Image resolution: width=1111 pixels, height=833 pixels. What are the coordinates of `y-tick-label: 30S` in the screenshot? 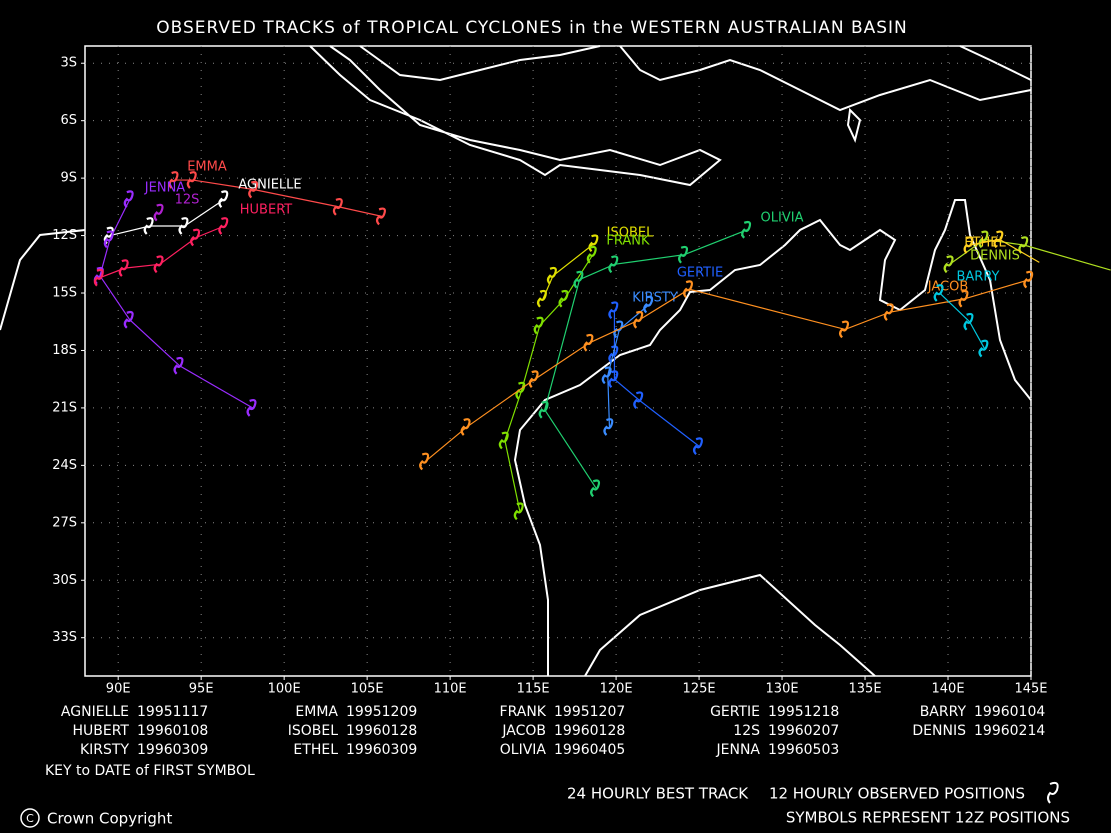 It's located at (64, 580).